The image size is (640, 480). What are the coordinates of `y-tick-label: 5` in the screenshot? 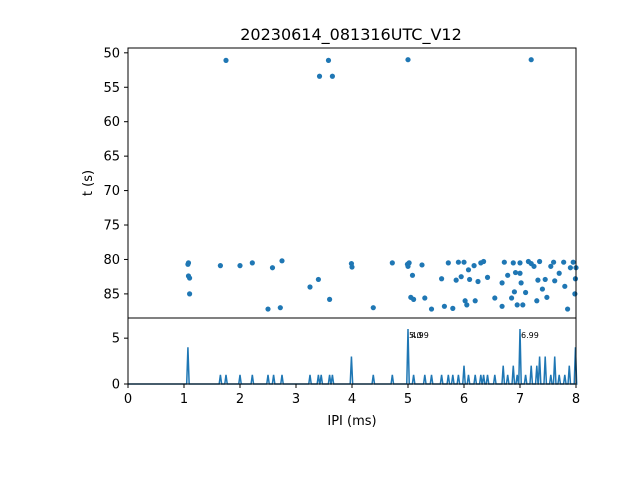 It's located at (116, 339).